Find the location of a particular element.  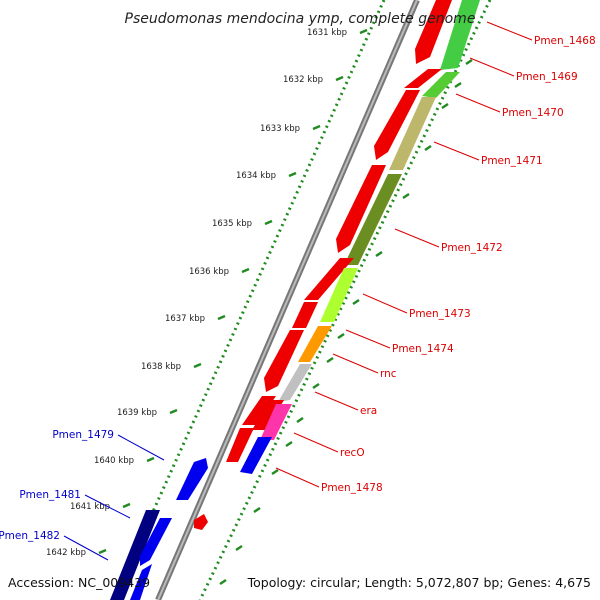

gene-label: era is located at coordinates (368, 411).